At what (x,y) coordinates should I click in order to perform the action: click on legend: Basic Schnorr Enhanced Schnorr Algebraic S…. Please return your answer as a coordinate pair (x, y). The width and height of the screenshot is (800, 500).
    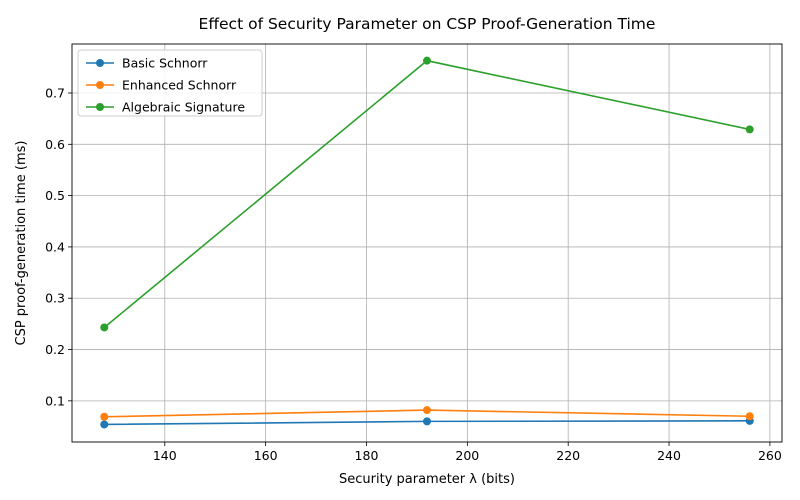
    Looking at the image, I should click on (170, 83).